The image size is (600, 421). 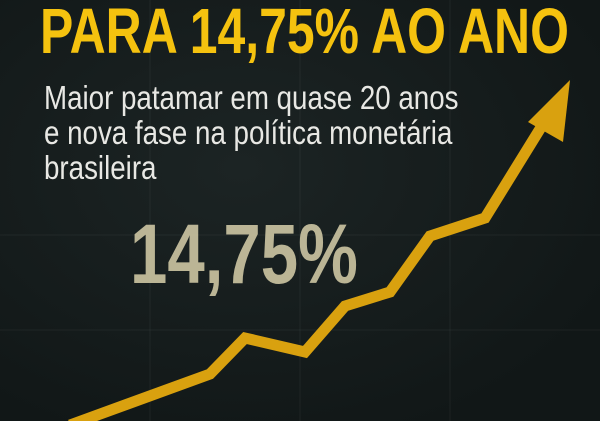 What do you see at coordinates (304, 33) in the screenshot?
I see `headline: PARA 14,75% AO ANO` at bounding box center [304, 33].